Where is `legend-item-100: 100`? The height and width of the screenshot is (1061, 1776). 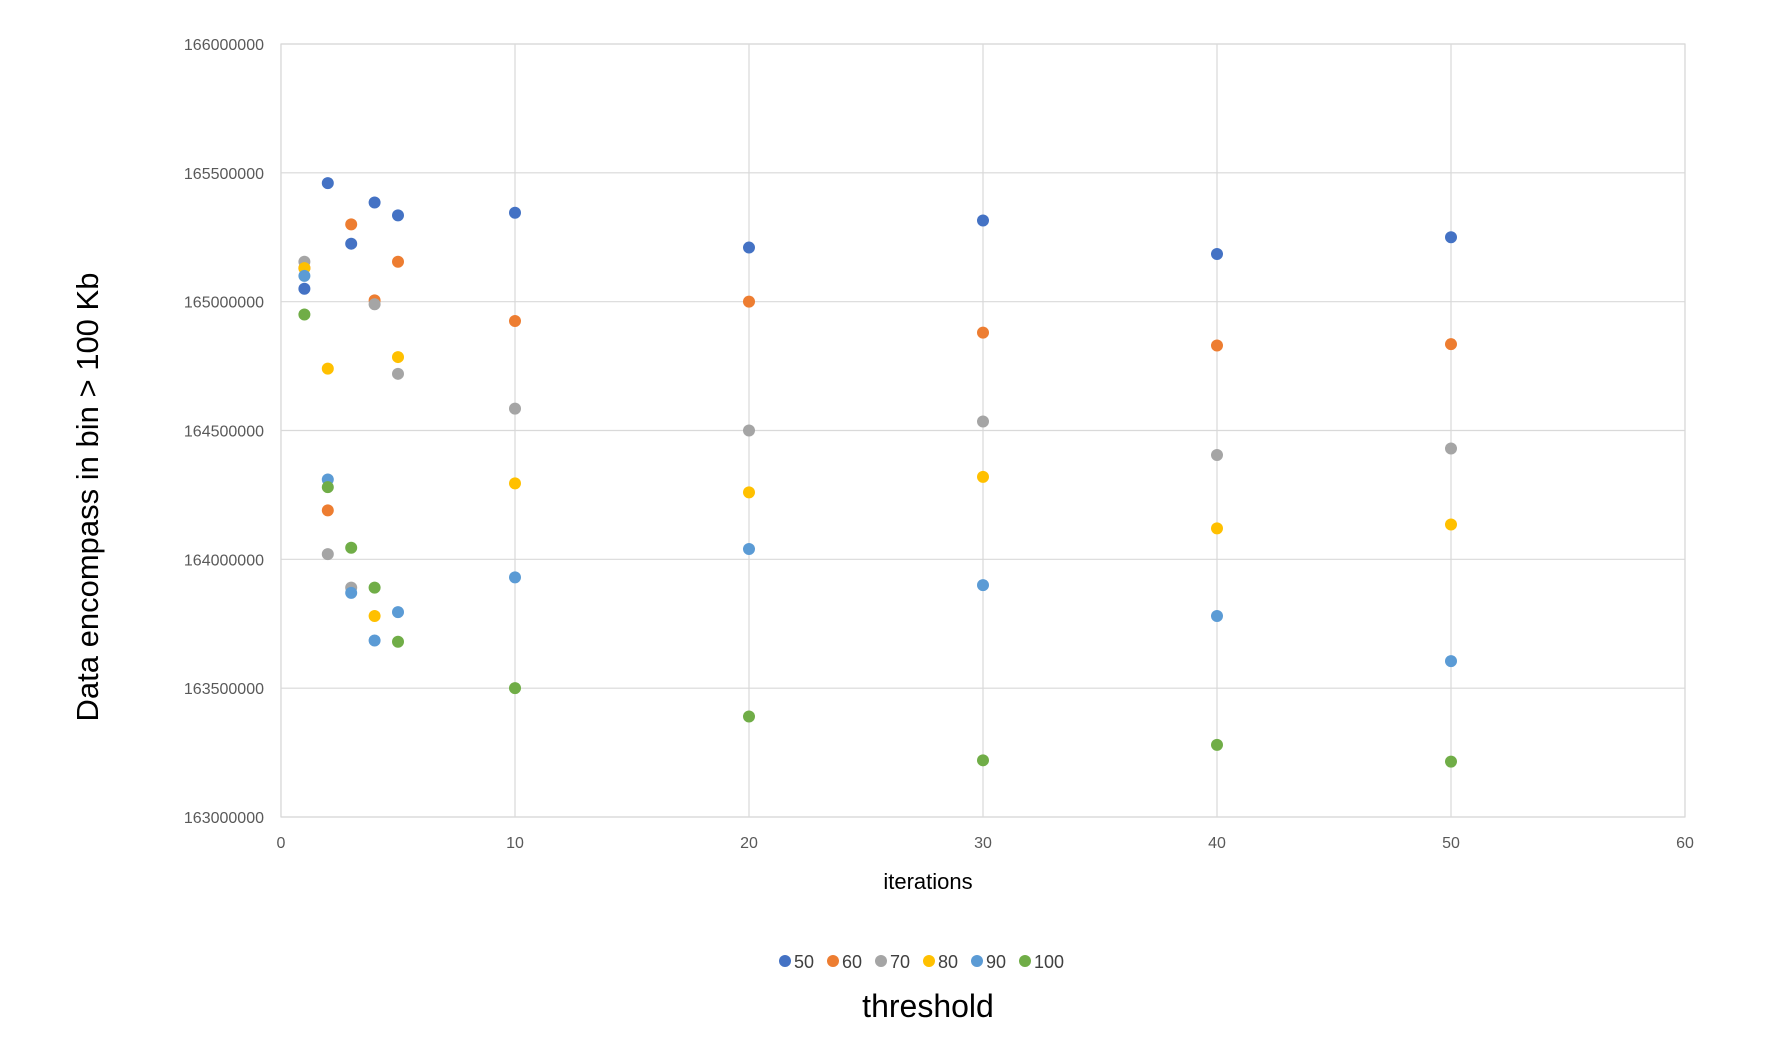 legend-item-100: 100 is located at coordinates (1041, 962).